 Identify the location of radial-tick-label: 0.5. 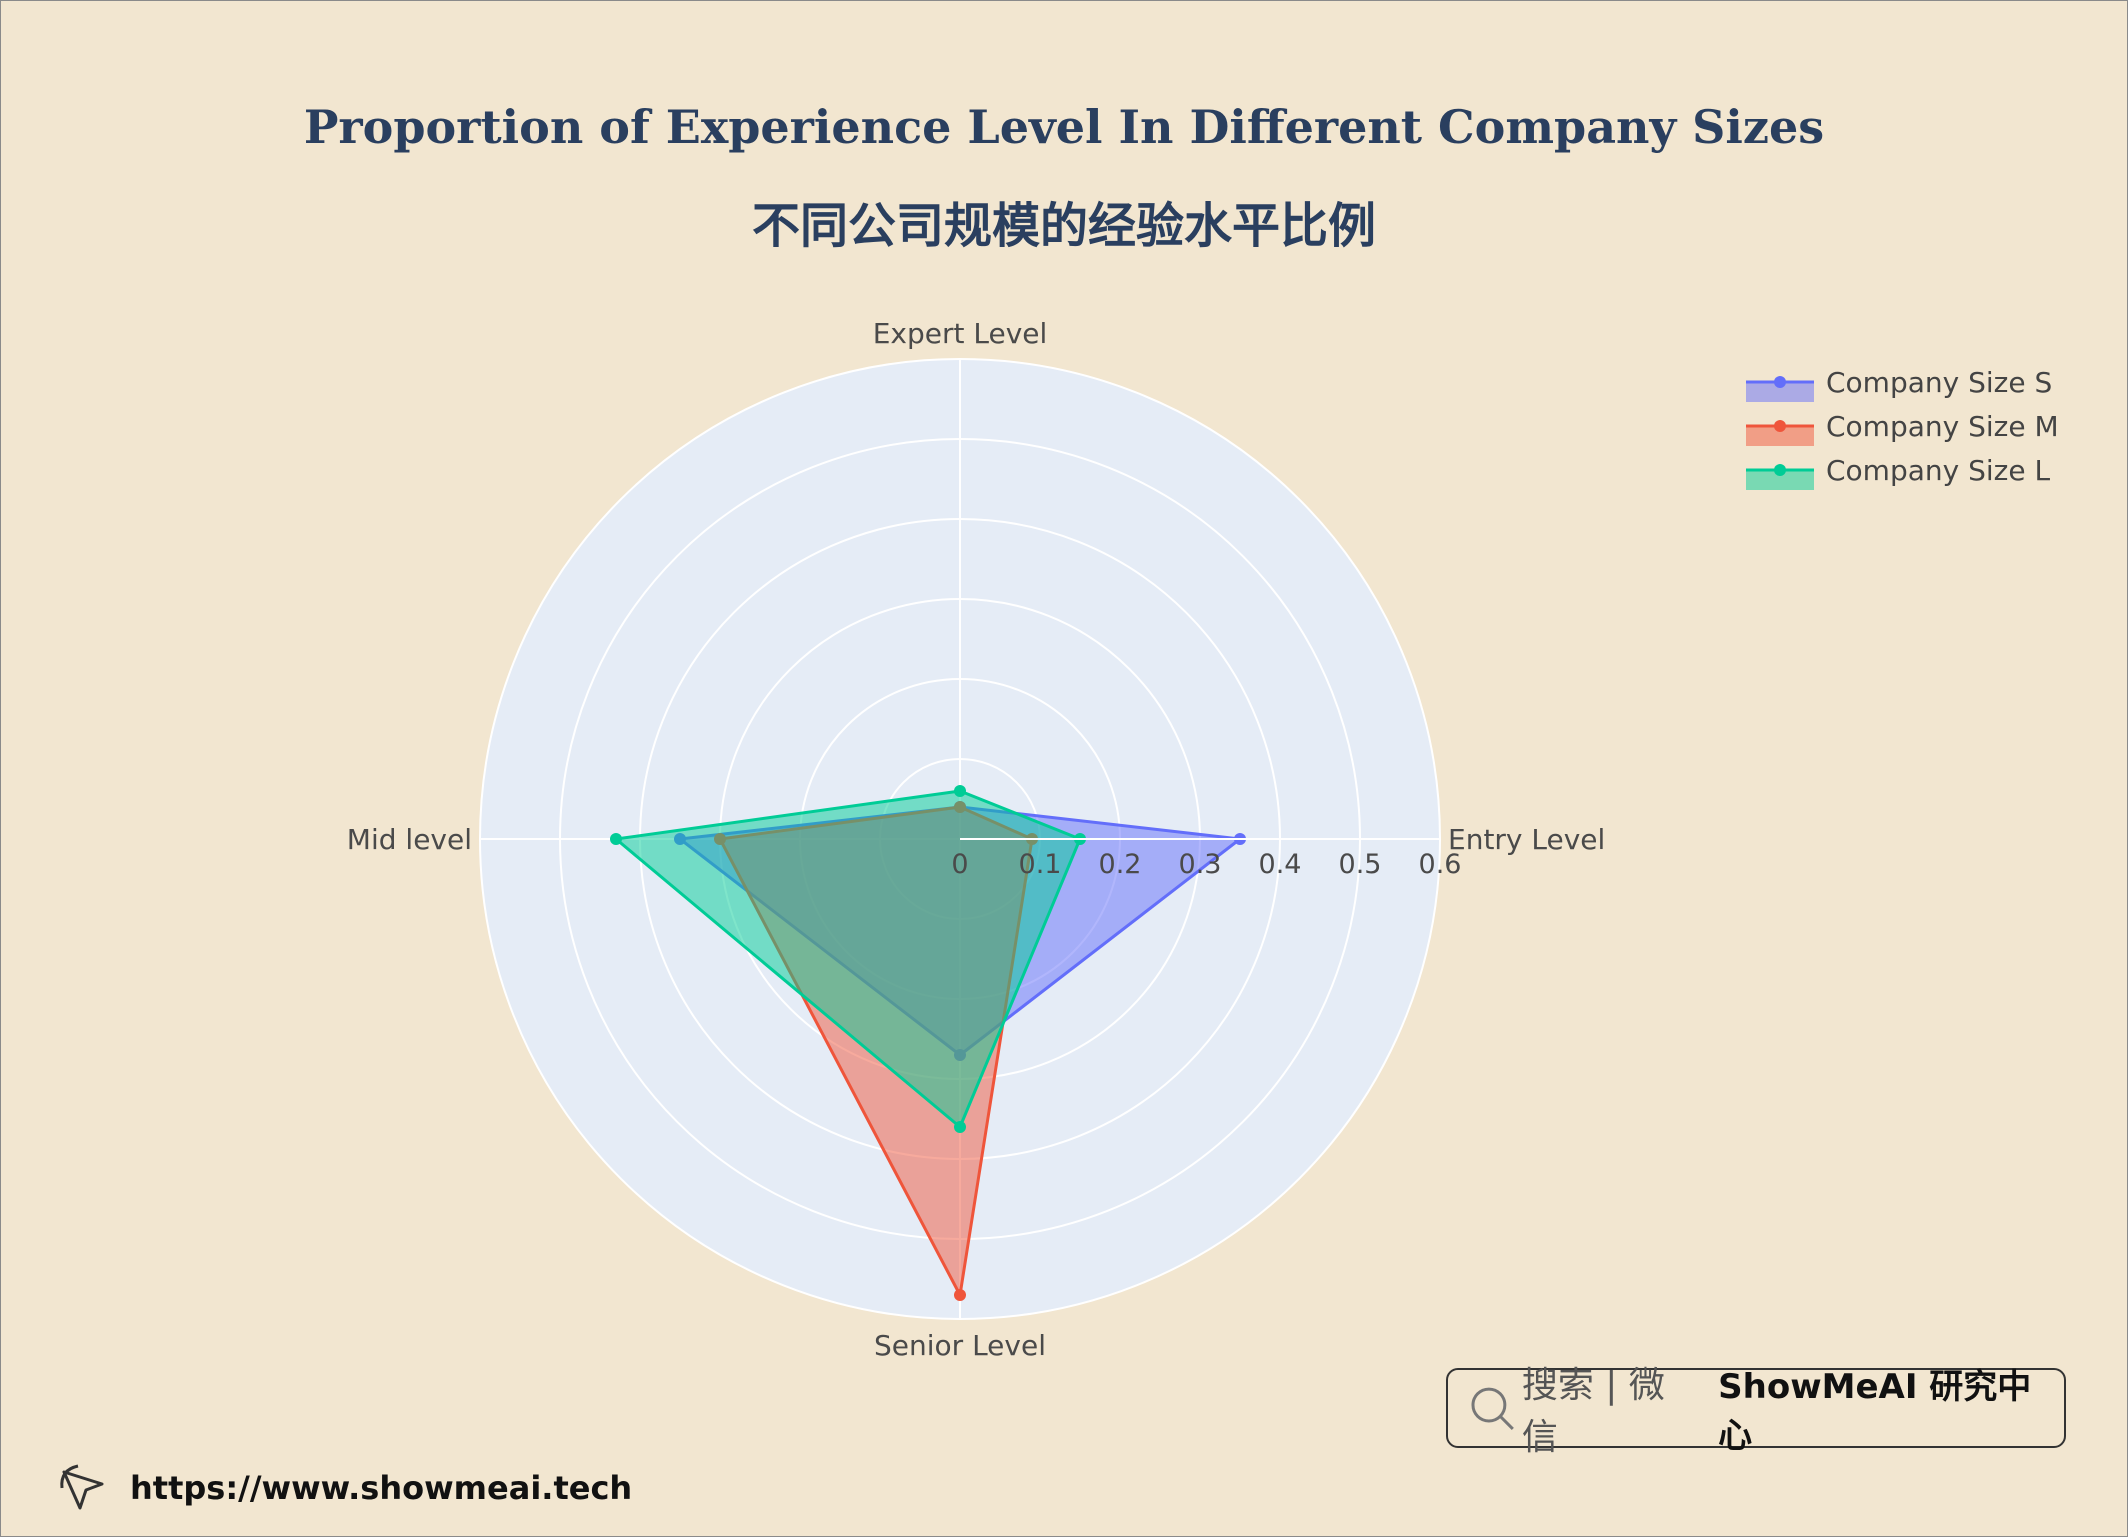
(1360, 864).